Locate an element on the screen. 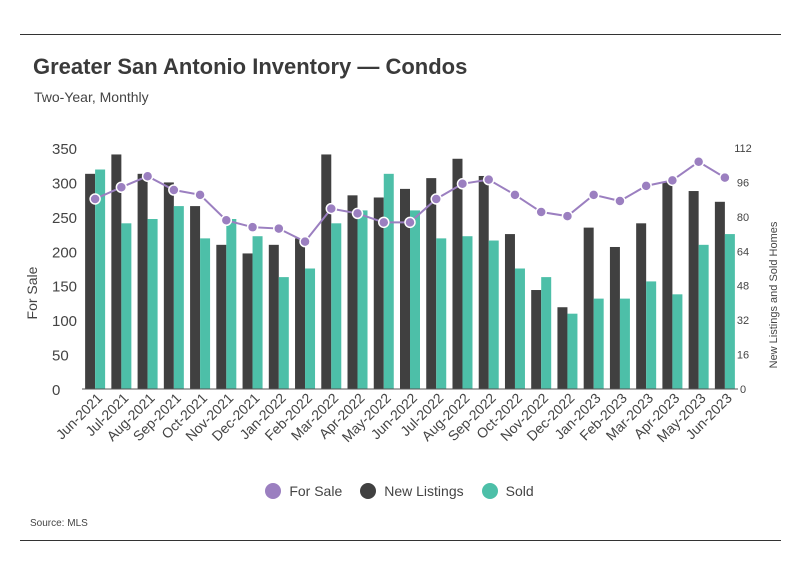 This screenshot has width=799, height=575. chart-title: Greater San Antonio Inventory — Condos is located at coordinates (250, 66).